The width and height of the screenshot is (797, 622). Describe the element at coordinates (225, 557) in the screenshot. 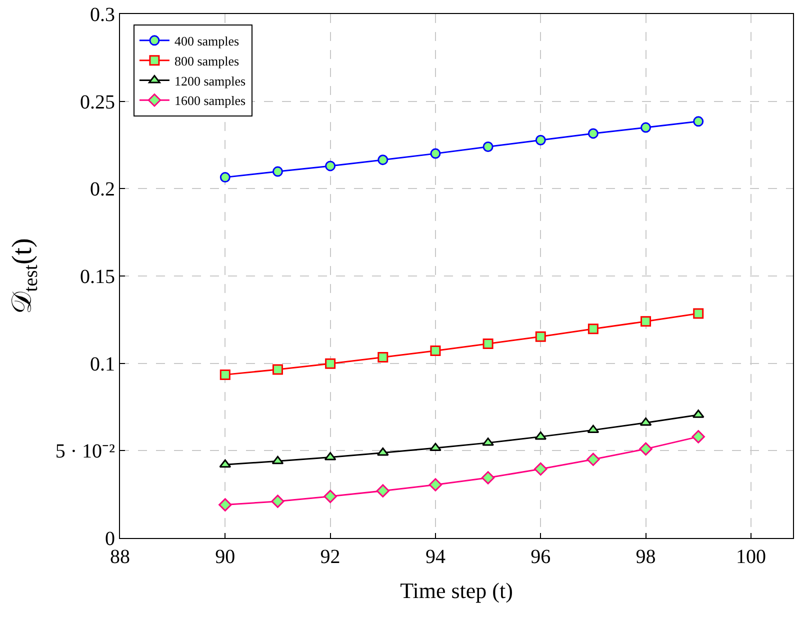

I see `x-tick-label: 90` at that location.